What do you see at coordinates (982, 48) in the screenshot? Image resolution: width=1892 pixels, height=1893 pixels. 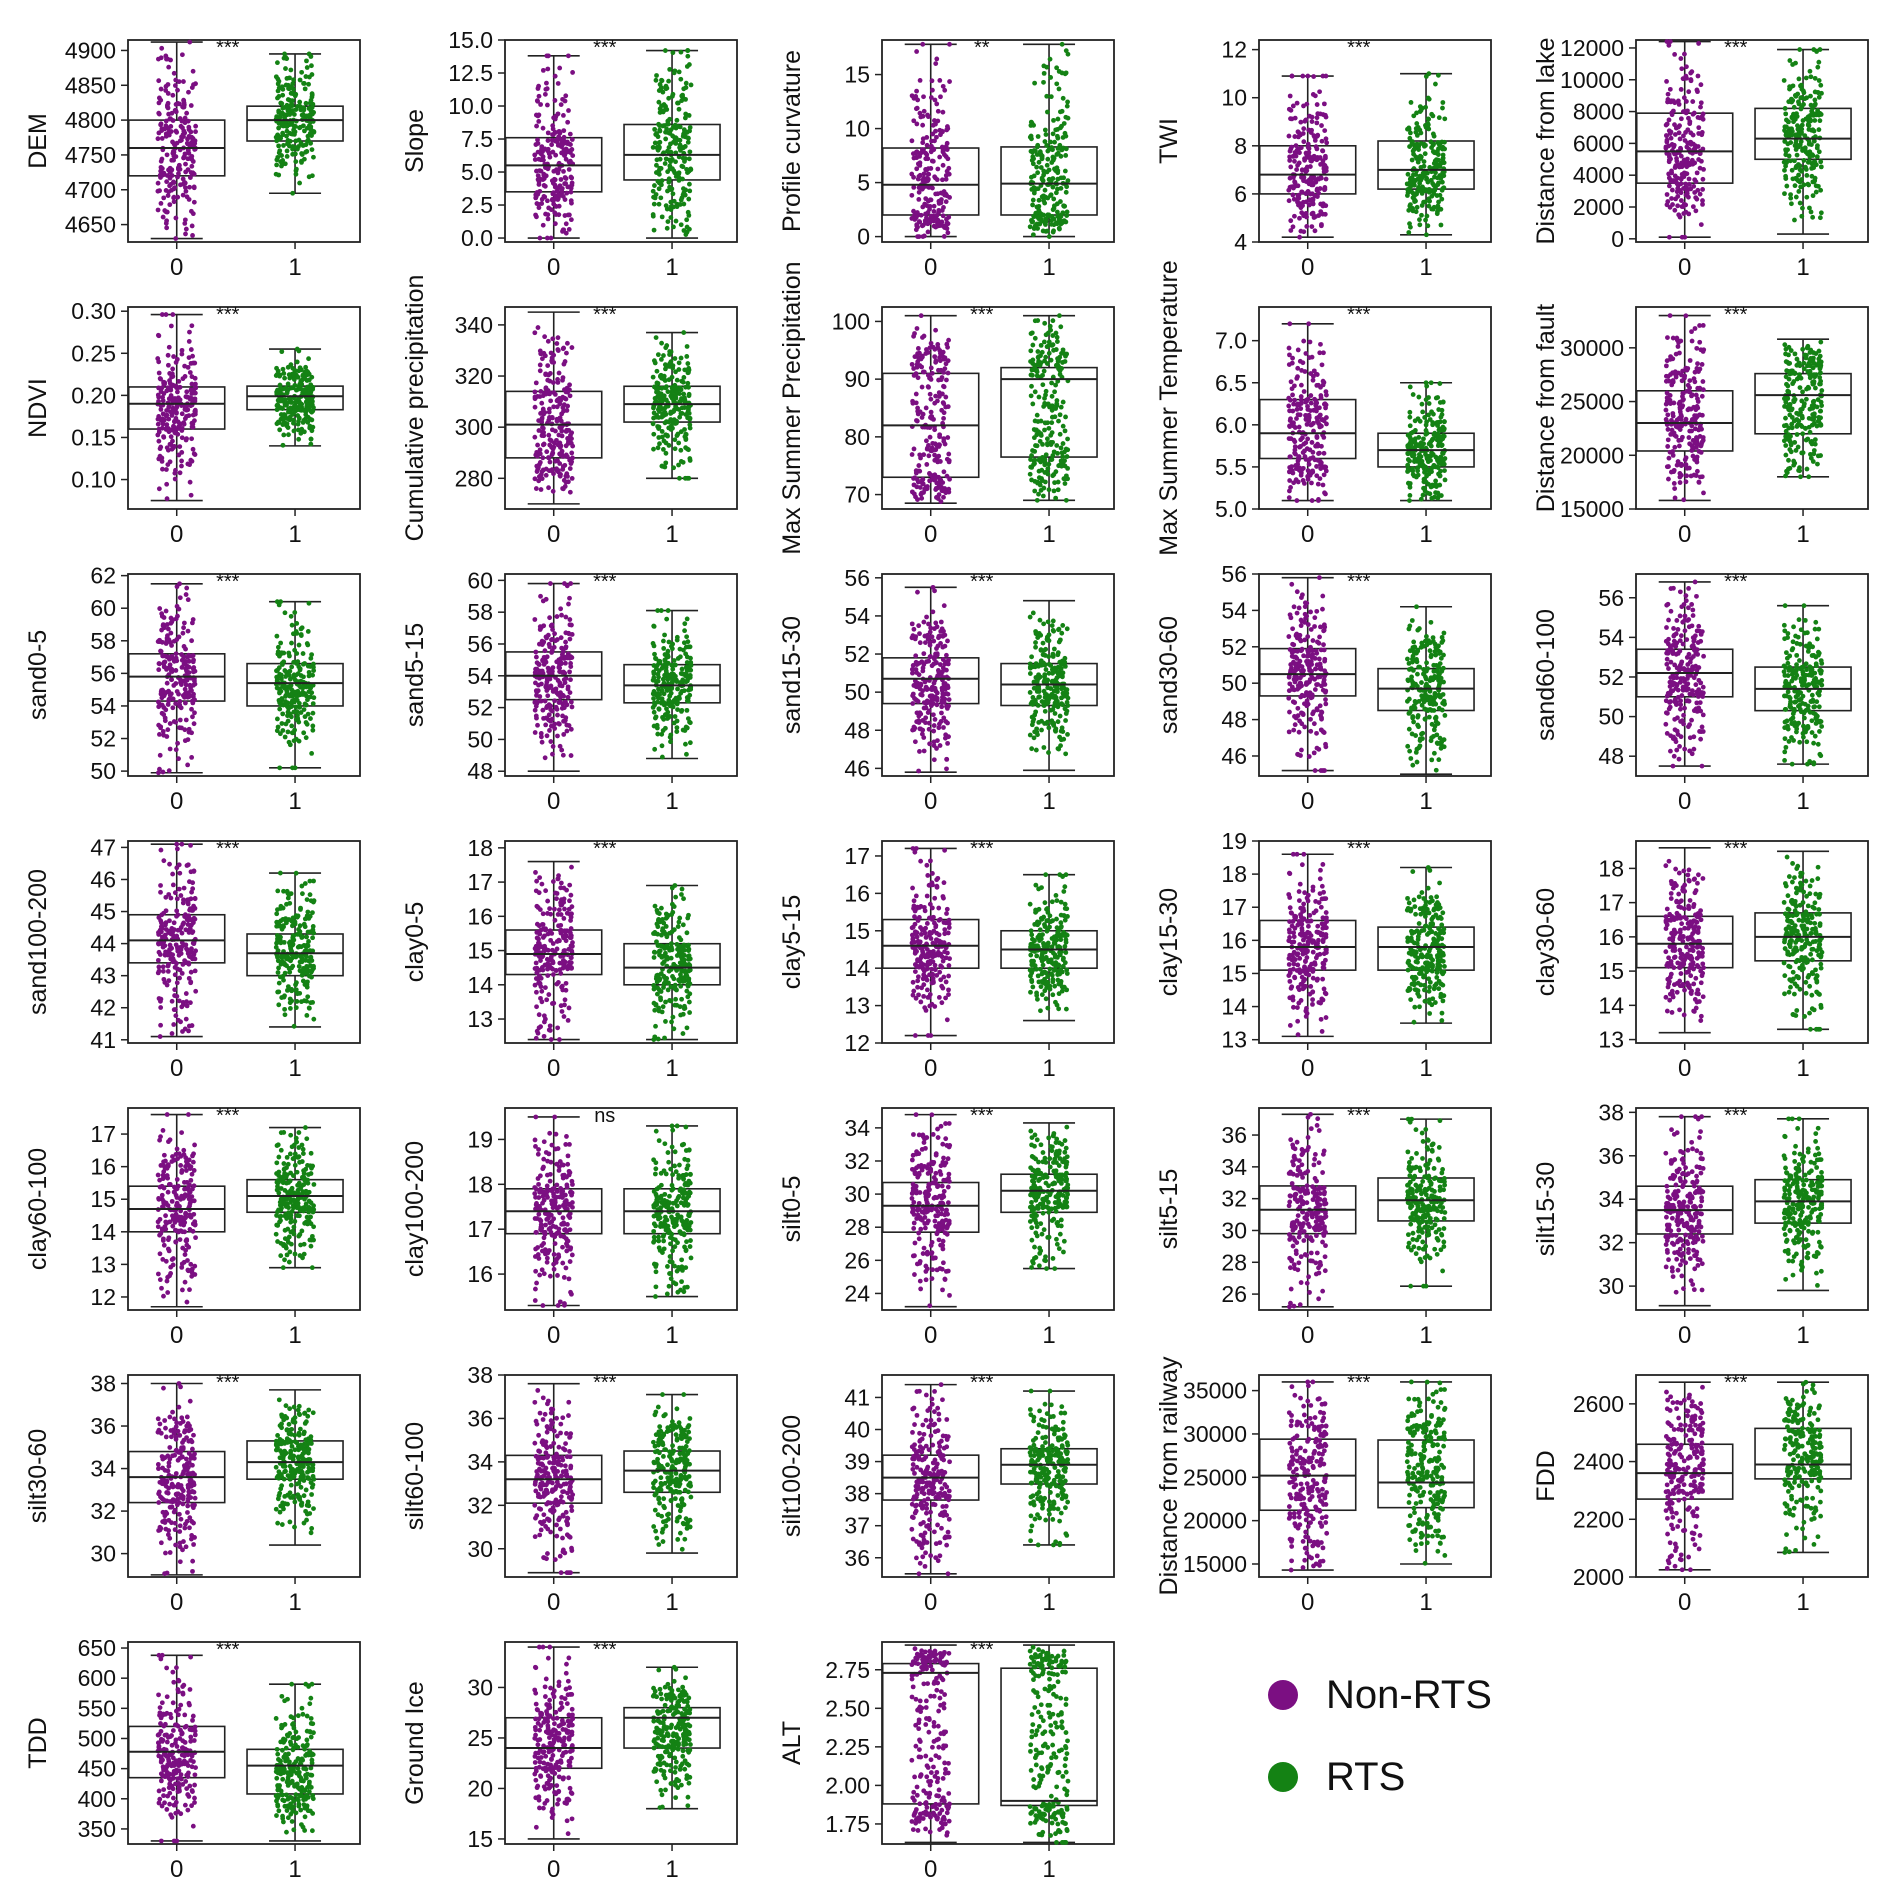 I see `significance-label: **` at bounding box center [982, 48].